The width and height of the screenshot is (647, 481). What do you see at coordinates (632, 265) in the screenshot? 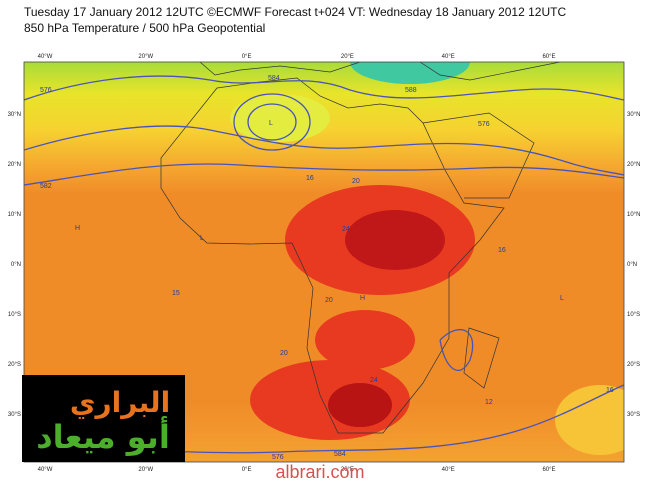
I see `lat-label-right: 0°N` at bounding box center [632, 265].